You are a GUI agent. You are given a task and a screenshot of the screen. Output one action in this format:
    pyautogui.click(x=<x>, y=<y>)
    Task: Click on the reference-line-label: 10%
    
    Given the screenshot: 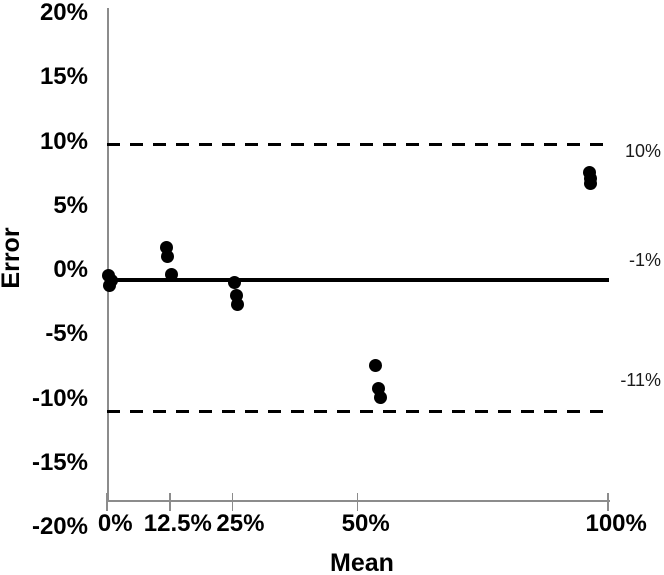 What is the action you would take?
    pyautogui.click(x=642, y=151)
    